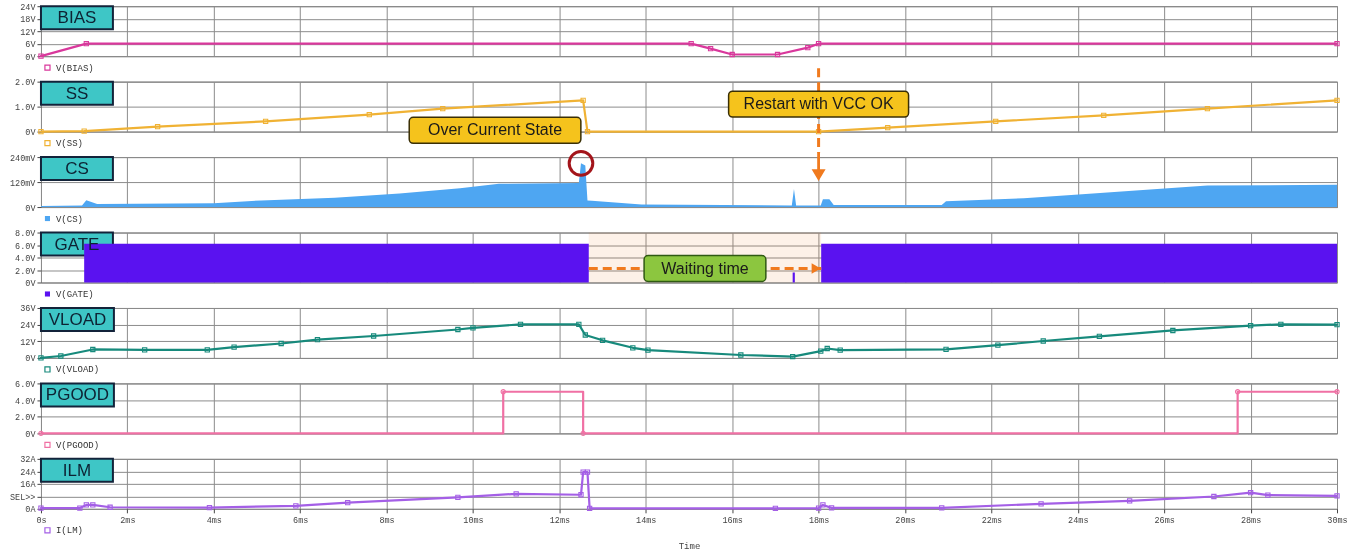  What do you see at coordinates (74, 68) in the screenshot?
I see `legend-label: V(BIAS)` at bounding box center [74, 68].